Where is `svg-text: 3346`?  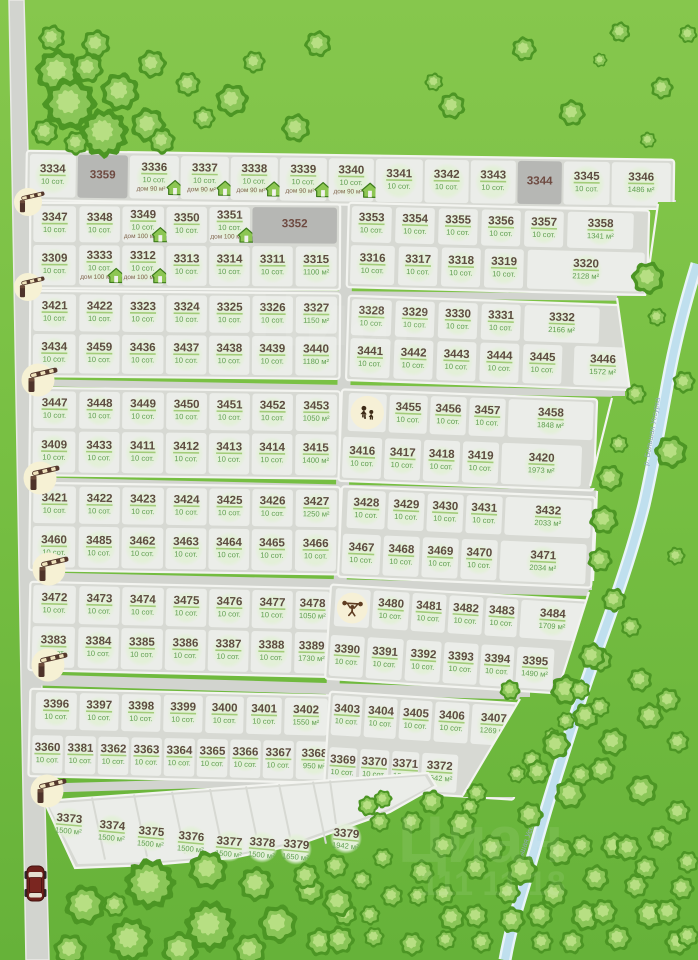 svg-text: 3346 is located at coordinates (641, 176).